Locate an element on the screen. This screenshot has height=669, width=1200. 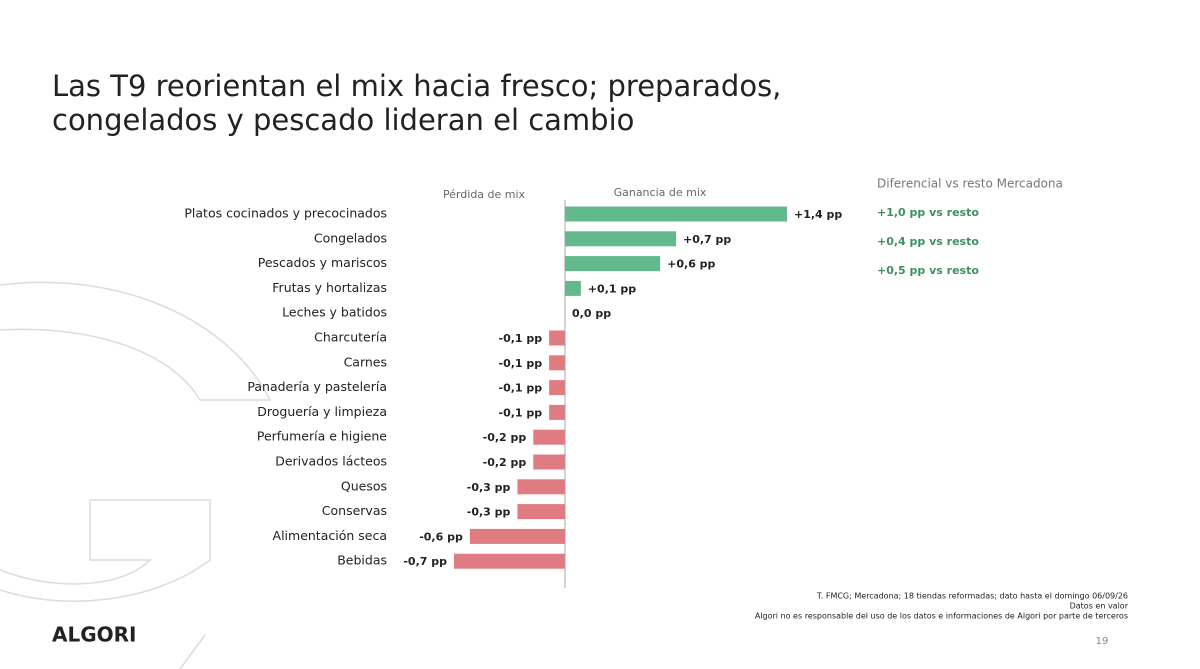
category-label: Derivados lácteos is located at coordinates (331, 461).